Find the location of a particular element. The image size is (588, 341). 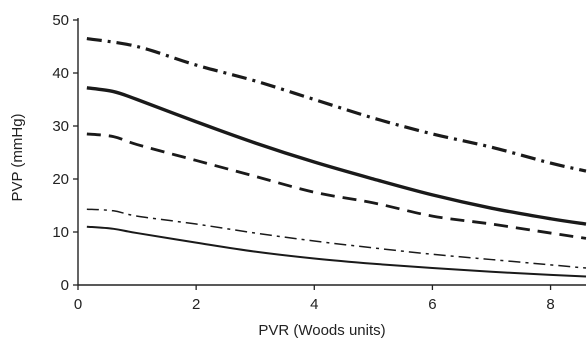

y-tick-label: 30 is located at coordinates (60, 126).